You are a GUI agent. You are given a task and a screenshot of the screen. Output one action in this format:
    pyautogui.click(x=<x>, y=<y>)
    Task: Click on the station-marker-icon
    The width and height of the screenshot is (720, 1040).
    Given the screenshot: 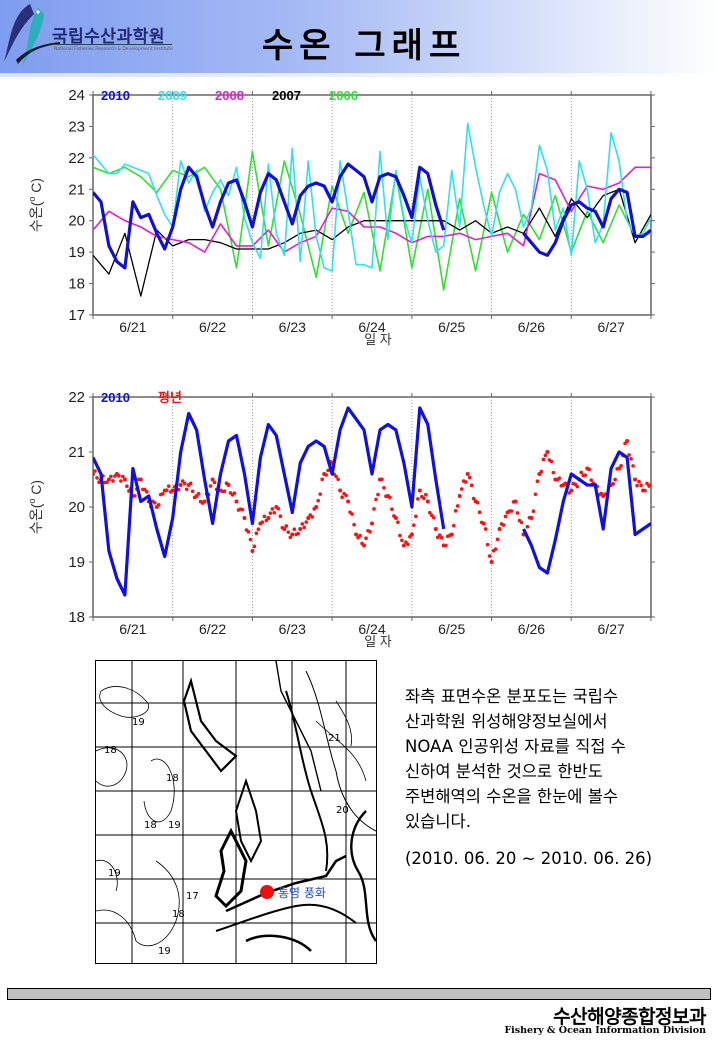 What is the action you would take?
    pyautogui.click(x=267, y=892)
    